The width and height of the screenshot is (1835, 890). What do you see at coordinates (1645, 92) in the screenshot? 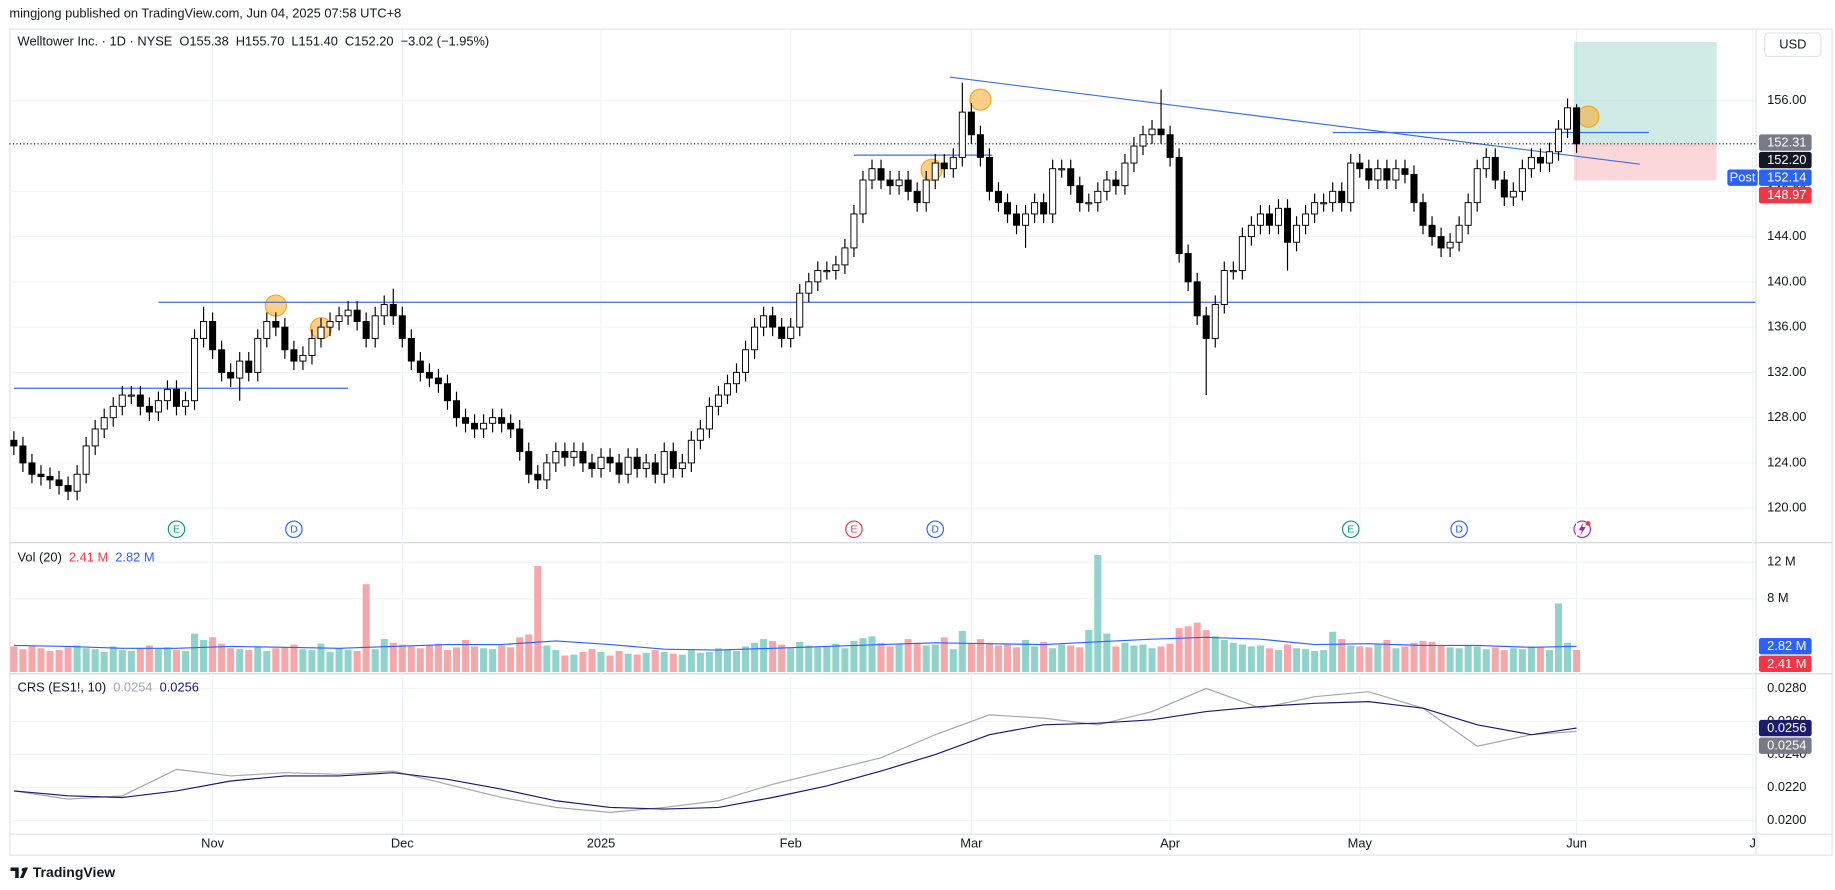
I see `target-zone` at bounding box center [1645, 92].